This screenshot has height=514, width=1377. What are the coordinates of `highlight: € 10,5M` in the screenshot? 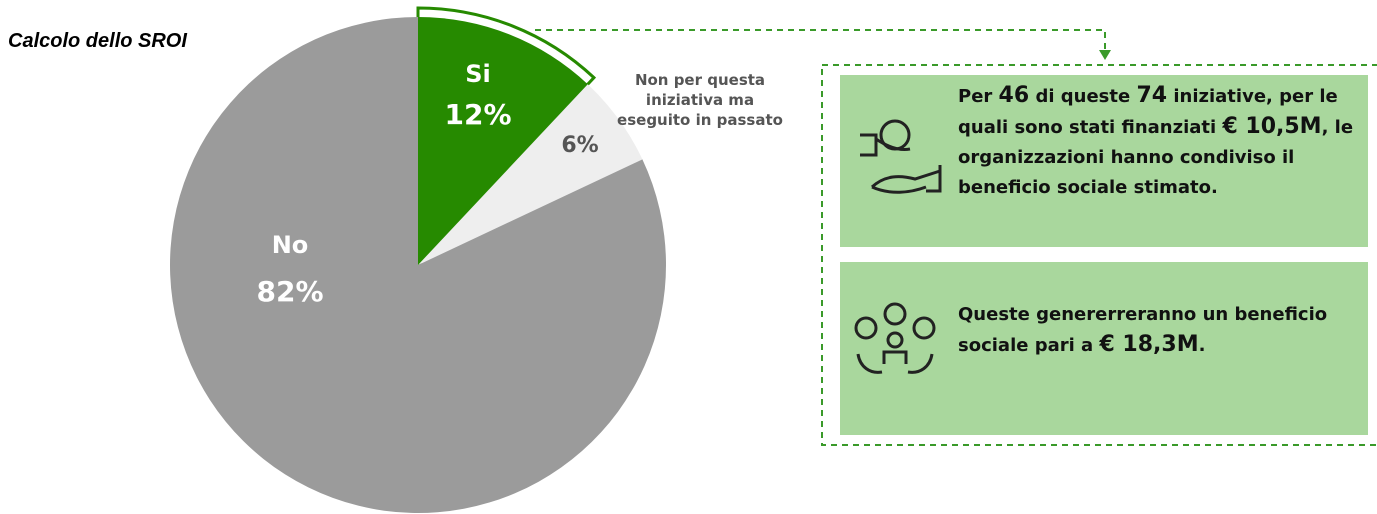 It's located at (1272, 126).